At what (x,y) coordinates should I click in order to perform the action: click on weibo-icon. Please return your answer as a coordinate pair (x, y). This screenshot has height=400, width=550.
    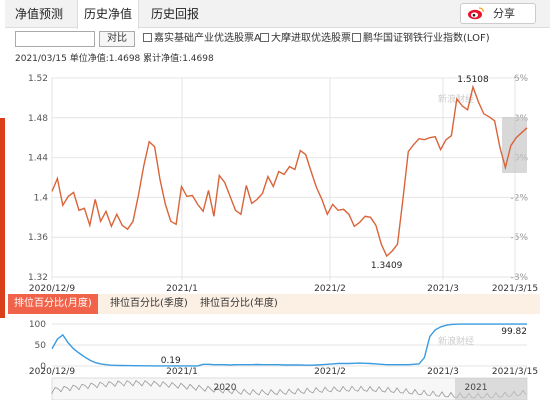
    Looking at the image, I should click on (476, 13).